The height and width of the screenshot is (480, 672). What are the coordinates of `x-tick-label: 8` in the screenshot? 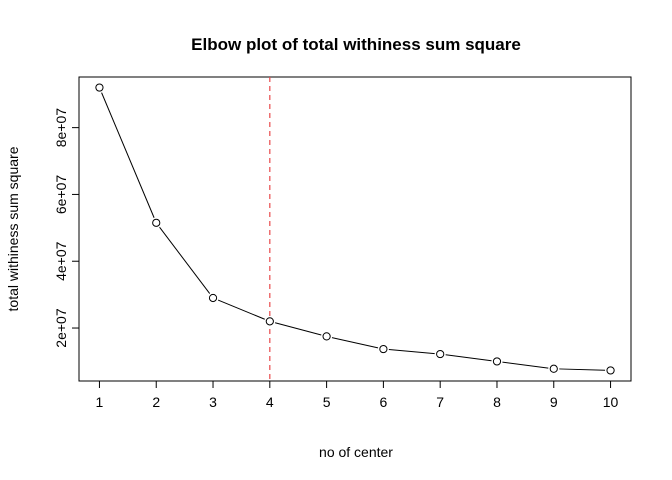 It's located at (497, 402).